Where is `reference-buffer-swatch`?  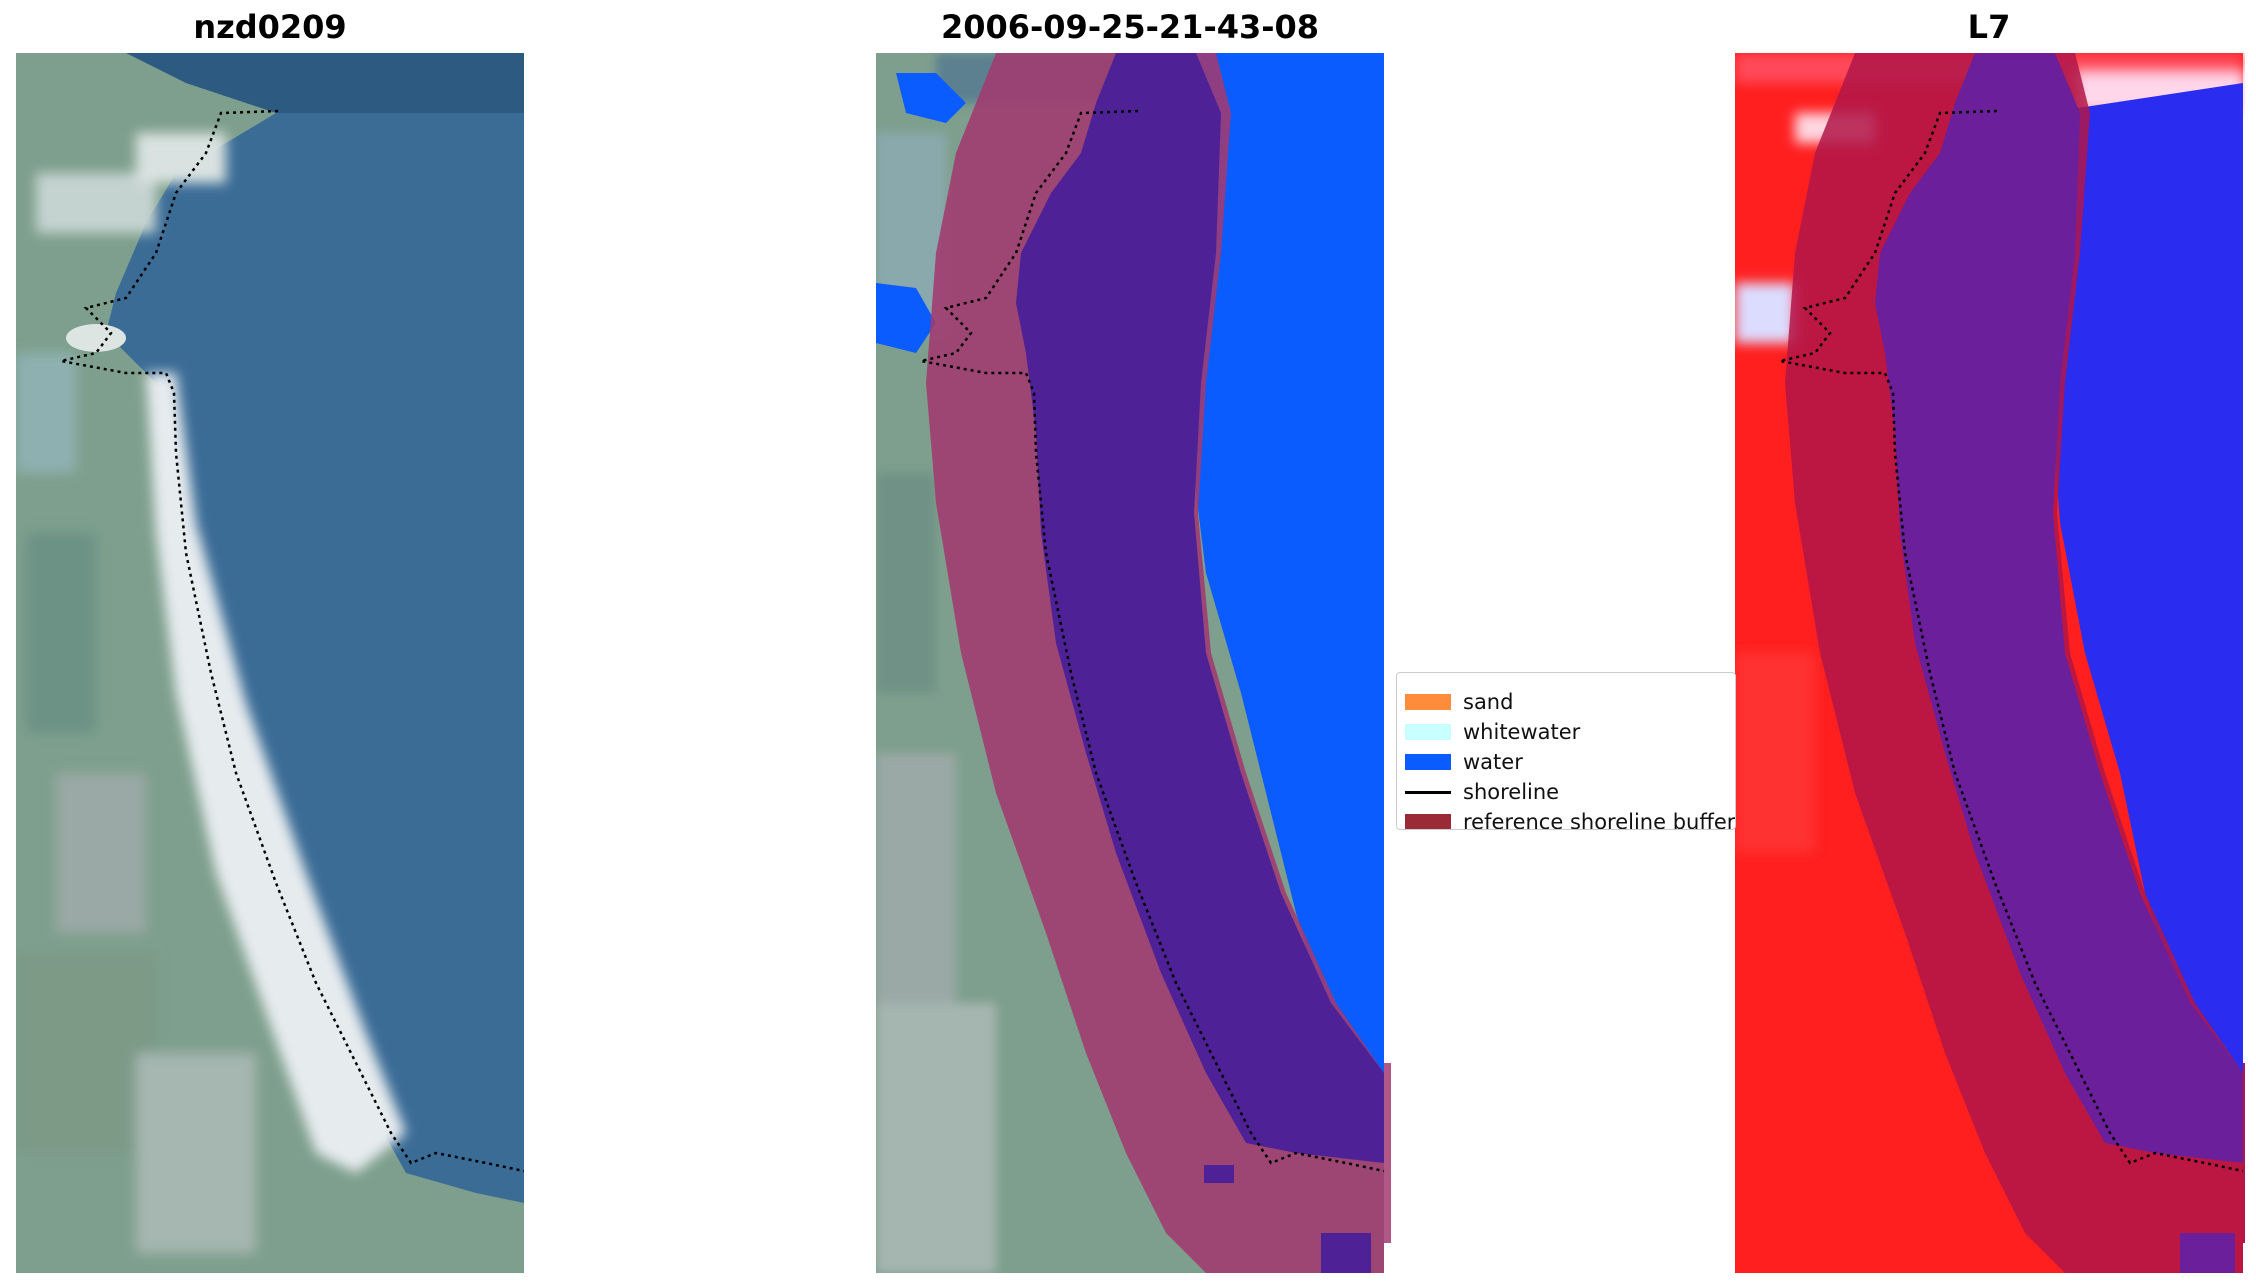
reference-buffer-swatch is located at coordinates (1428, 821).